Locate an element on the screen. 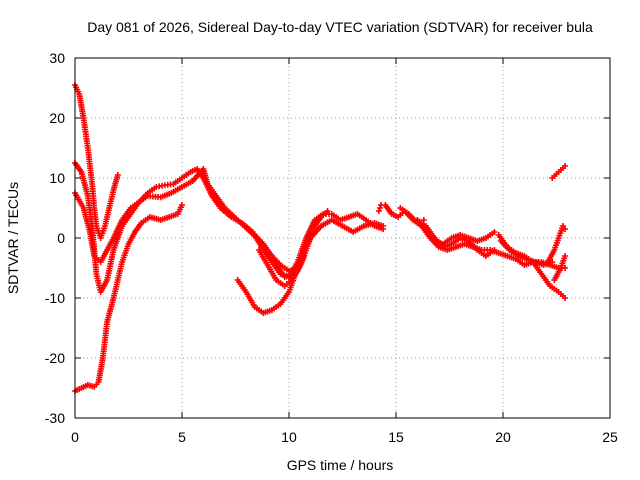 The width and height of the screenshot is (640, 480). series-arc-o is located at coordinates (559, 172).